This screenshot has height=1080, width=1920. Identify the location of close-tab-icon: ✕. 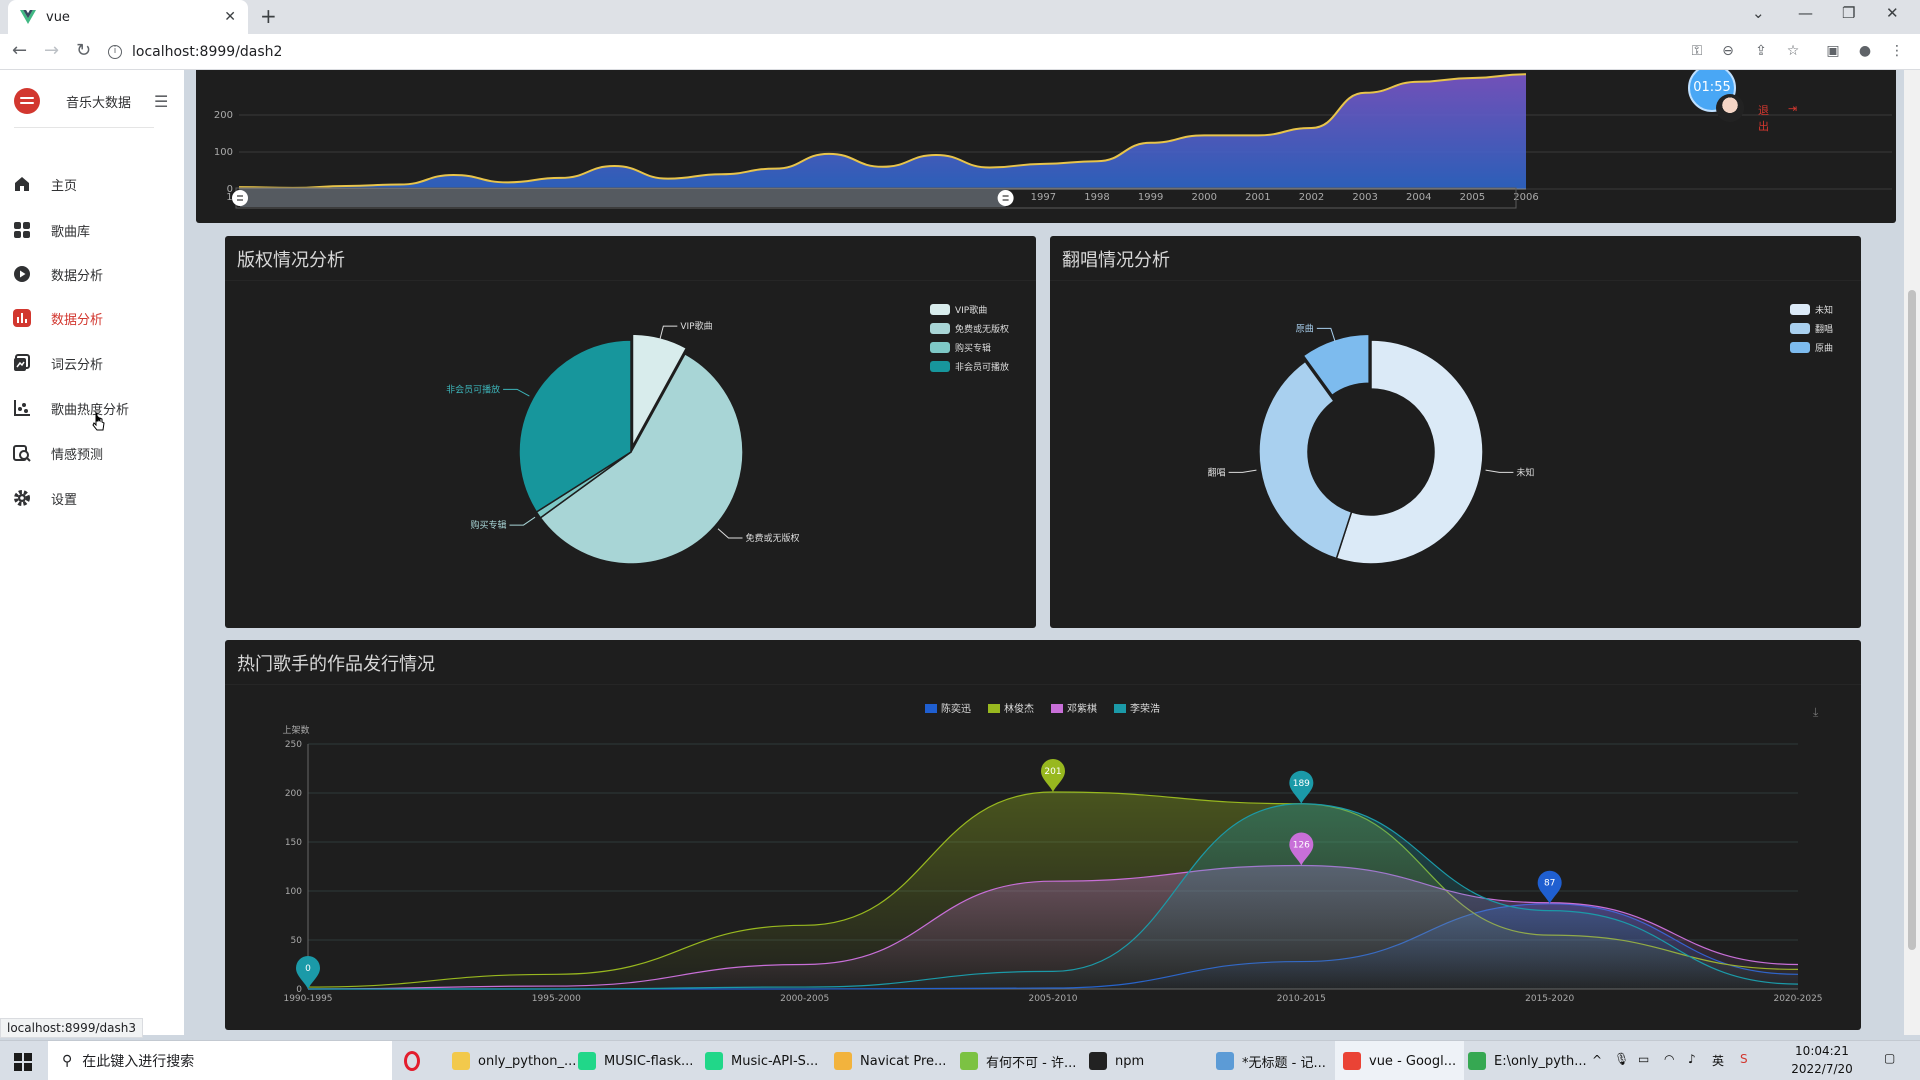
(230, 17).